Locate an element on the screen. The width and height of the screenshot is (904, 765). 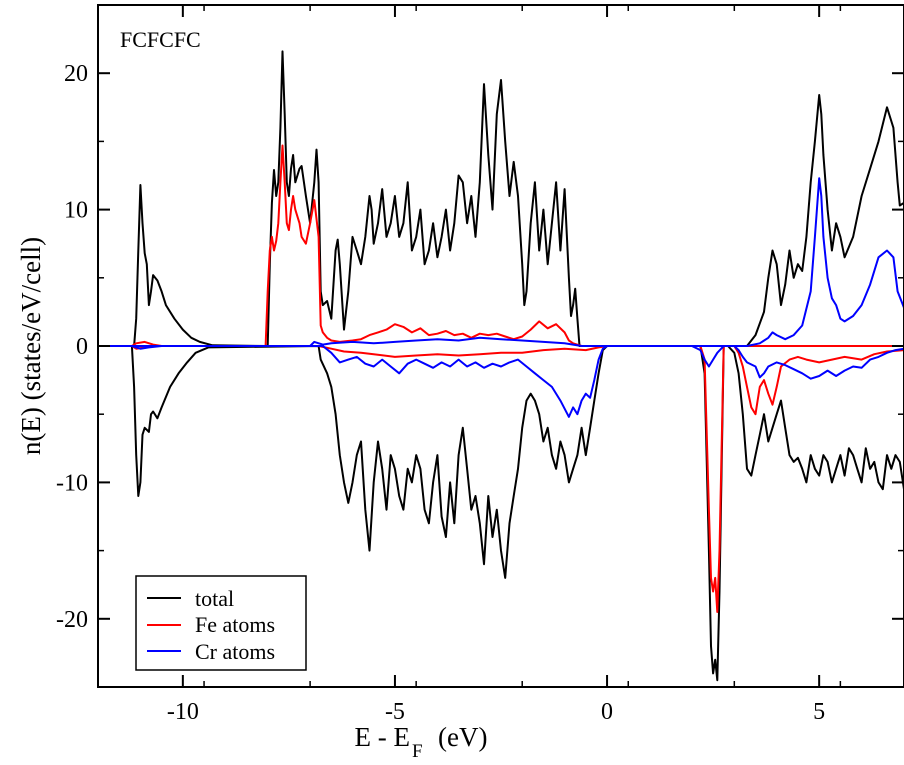
x-axis-title-unit: (eV) is located at coordinates (462, 737).